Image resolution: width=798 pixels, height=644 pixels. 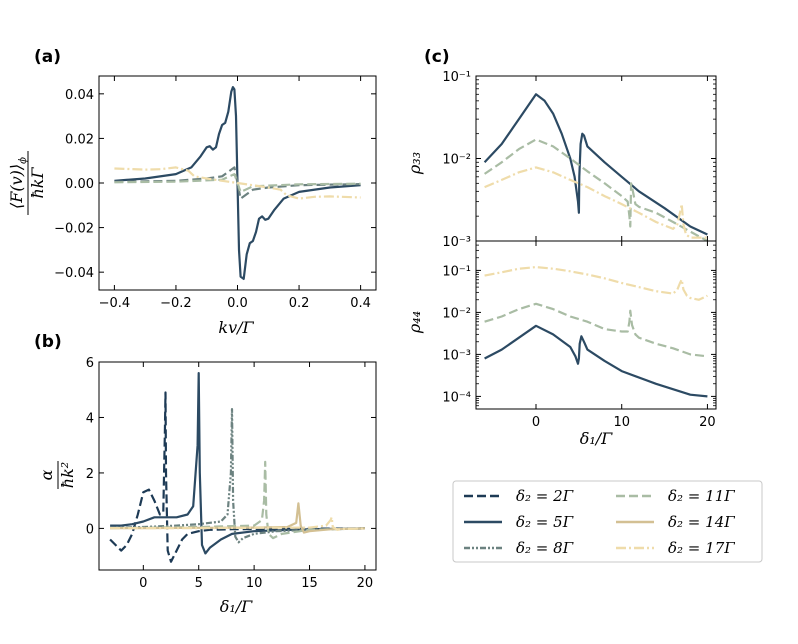 What do you see at coordinates (414, 163) in the screenshot?
I see `panel-c-top-ylabel: ρ₃₃` at bounding box center [414, 163].